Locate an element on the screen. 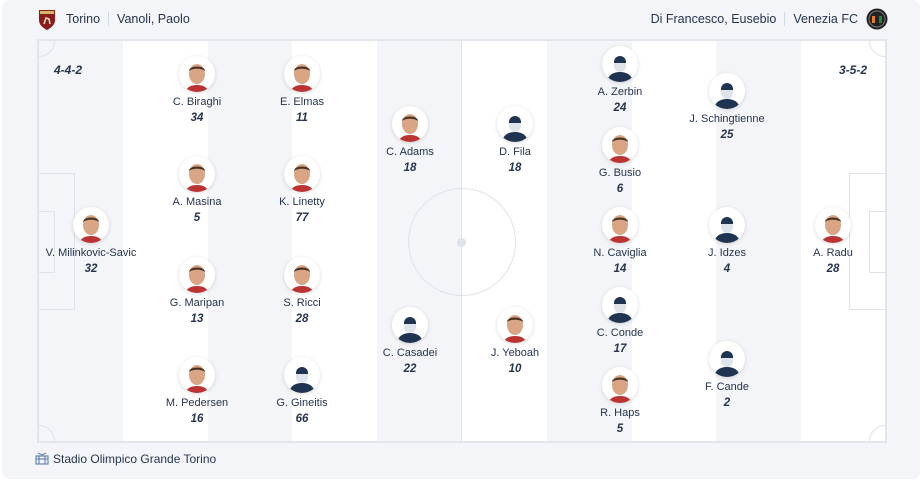 Image resolution: width=922 pixels, height=481 pixels. center-spot is located at coordinates (461, 242).